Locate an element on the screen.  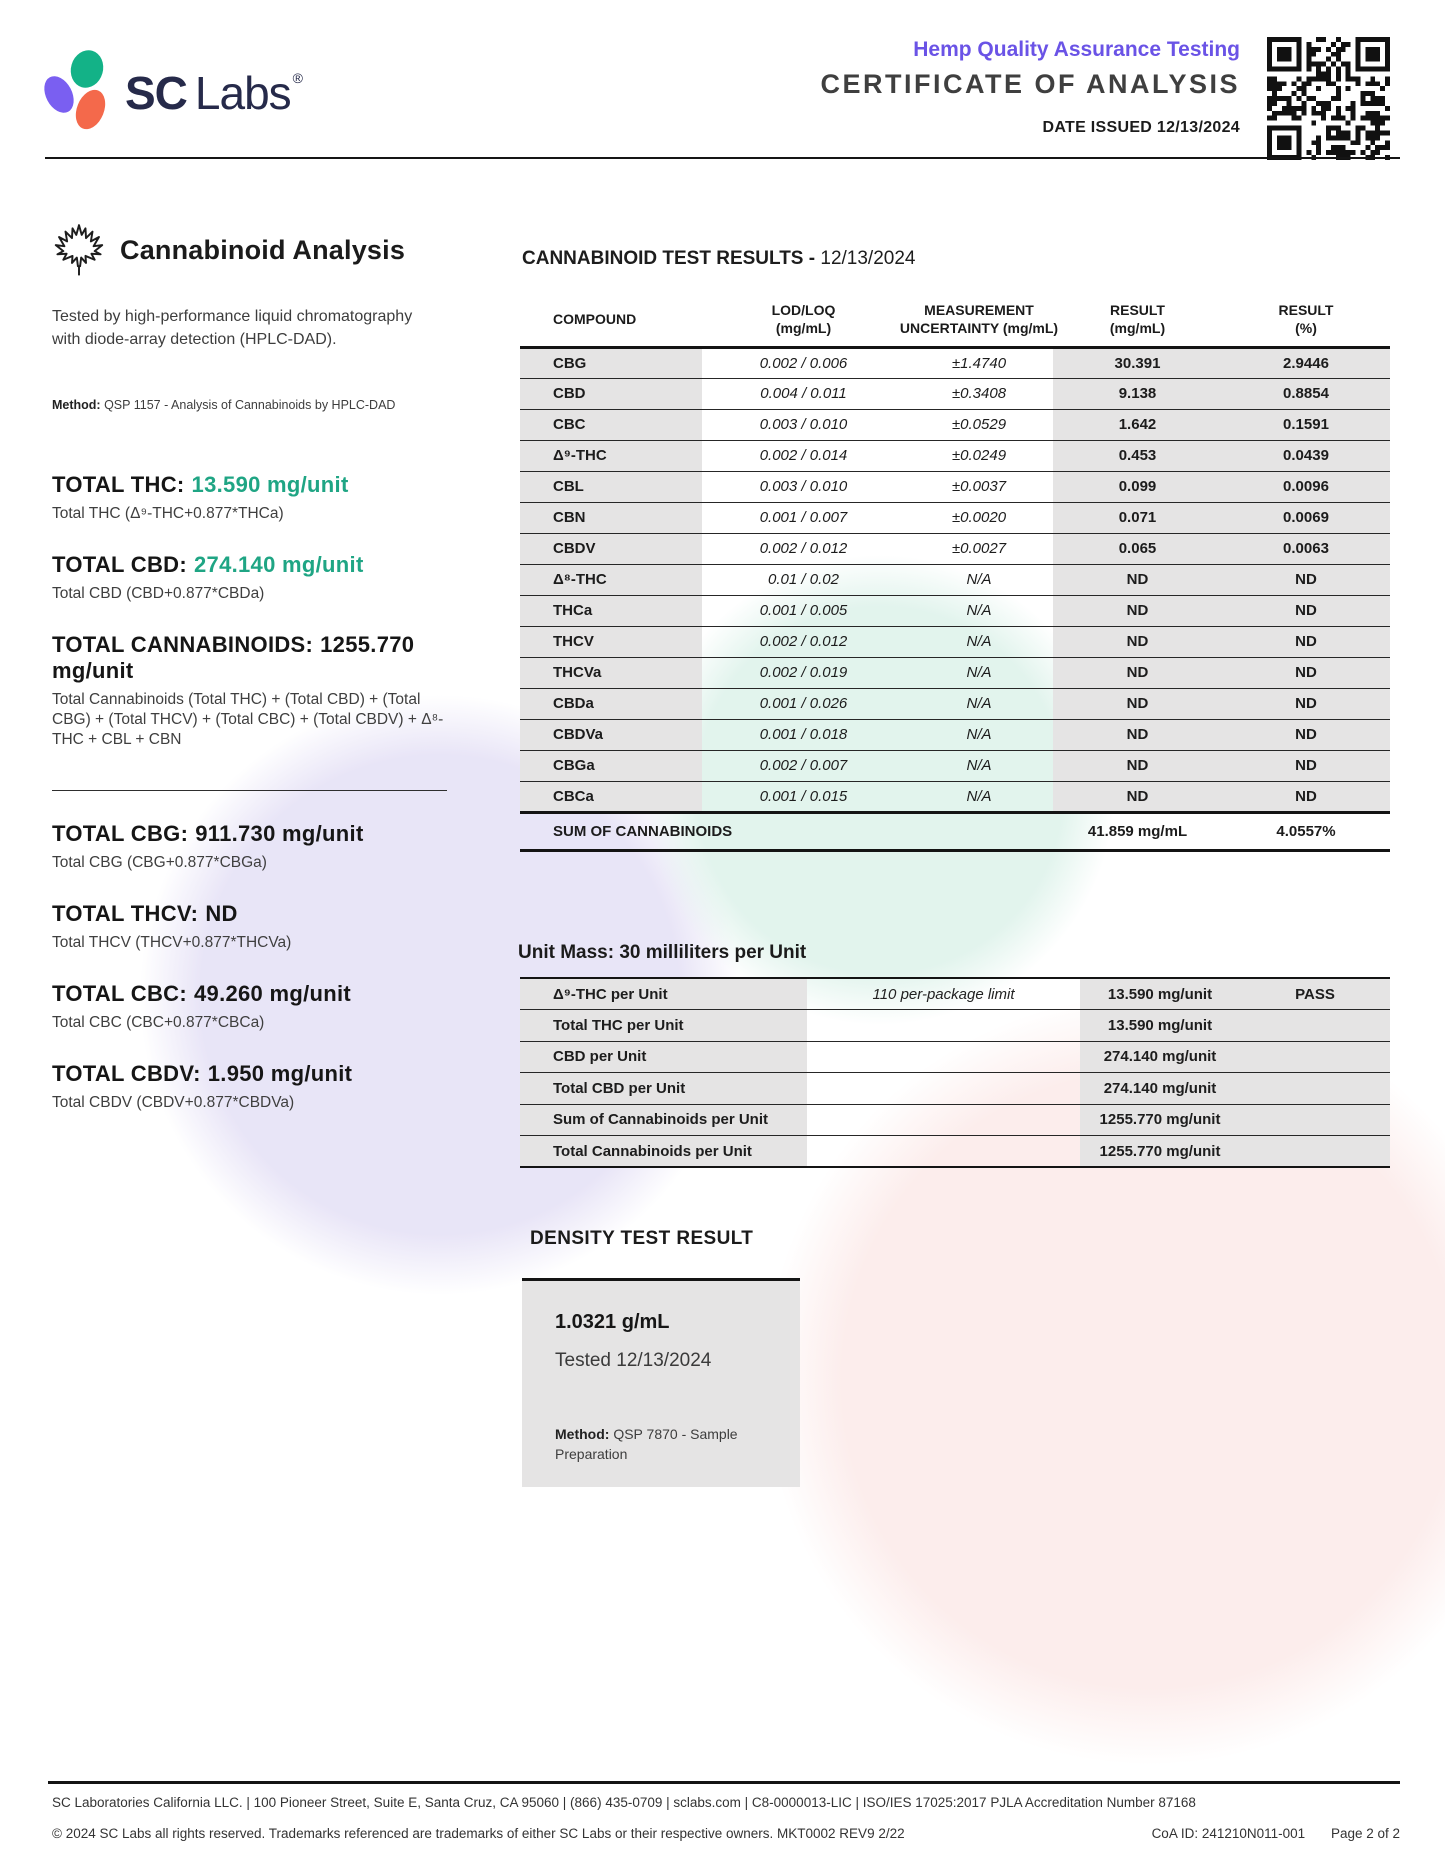
lod-loq-value: 0.003 / 0.010 is located at coordinates (803, 424).